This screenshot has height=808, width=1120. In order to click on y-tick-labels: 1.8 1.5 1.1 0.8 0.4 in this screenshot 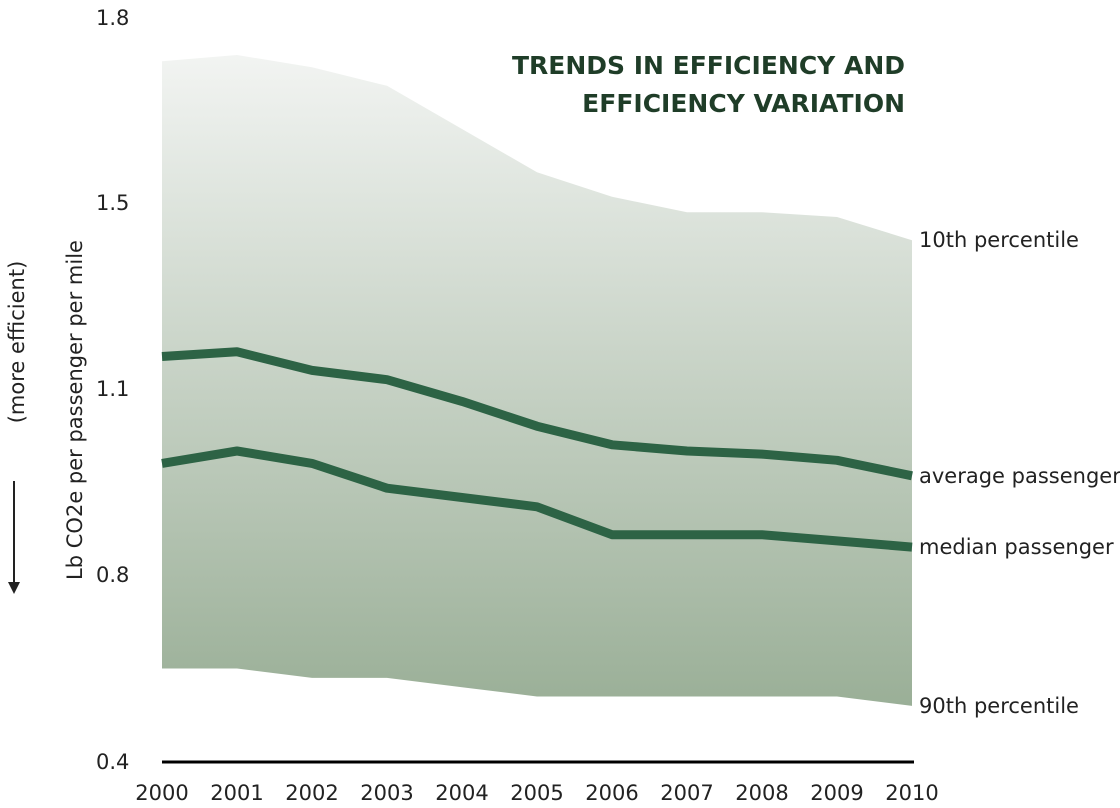, I will do `click(112, 390)`.